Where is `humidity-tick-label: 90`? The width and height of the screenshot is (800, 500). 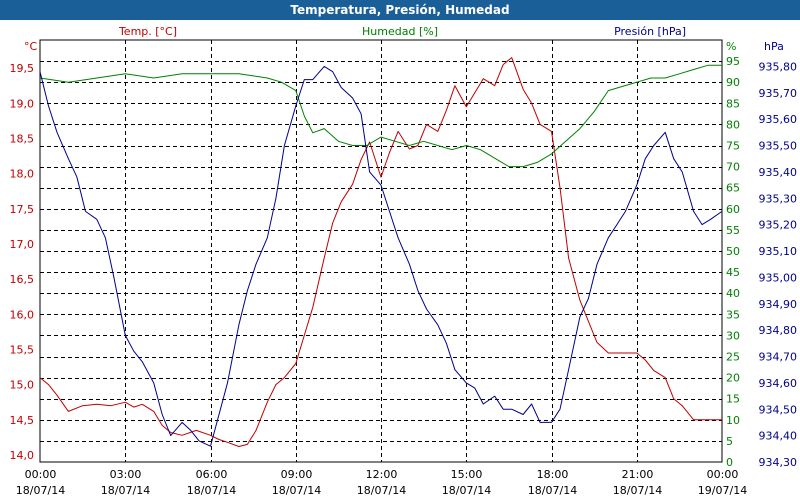 humidity-tick-label: 90 is located at coordinates (733, 82).